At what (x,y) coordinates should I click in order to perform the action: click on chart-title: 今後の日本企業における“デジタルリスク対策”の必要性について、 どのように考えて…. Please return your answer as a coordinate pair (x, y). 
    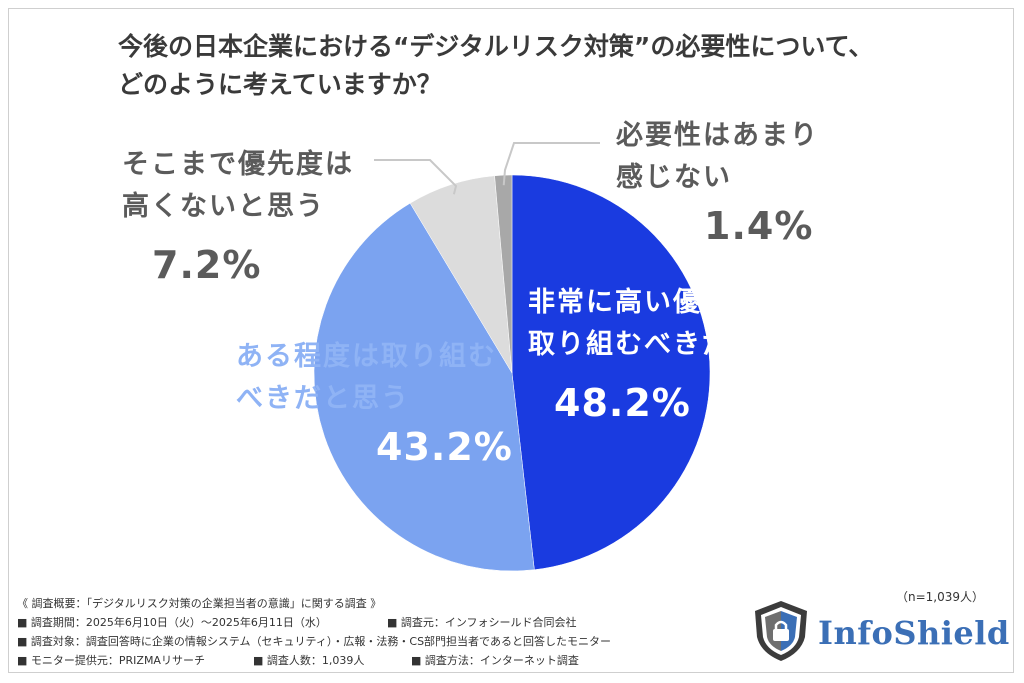
    Looking at the image, I should click on (528, 66).